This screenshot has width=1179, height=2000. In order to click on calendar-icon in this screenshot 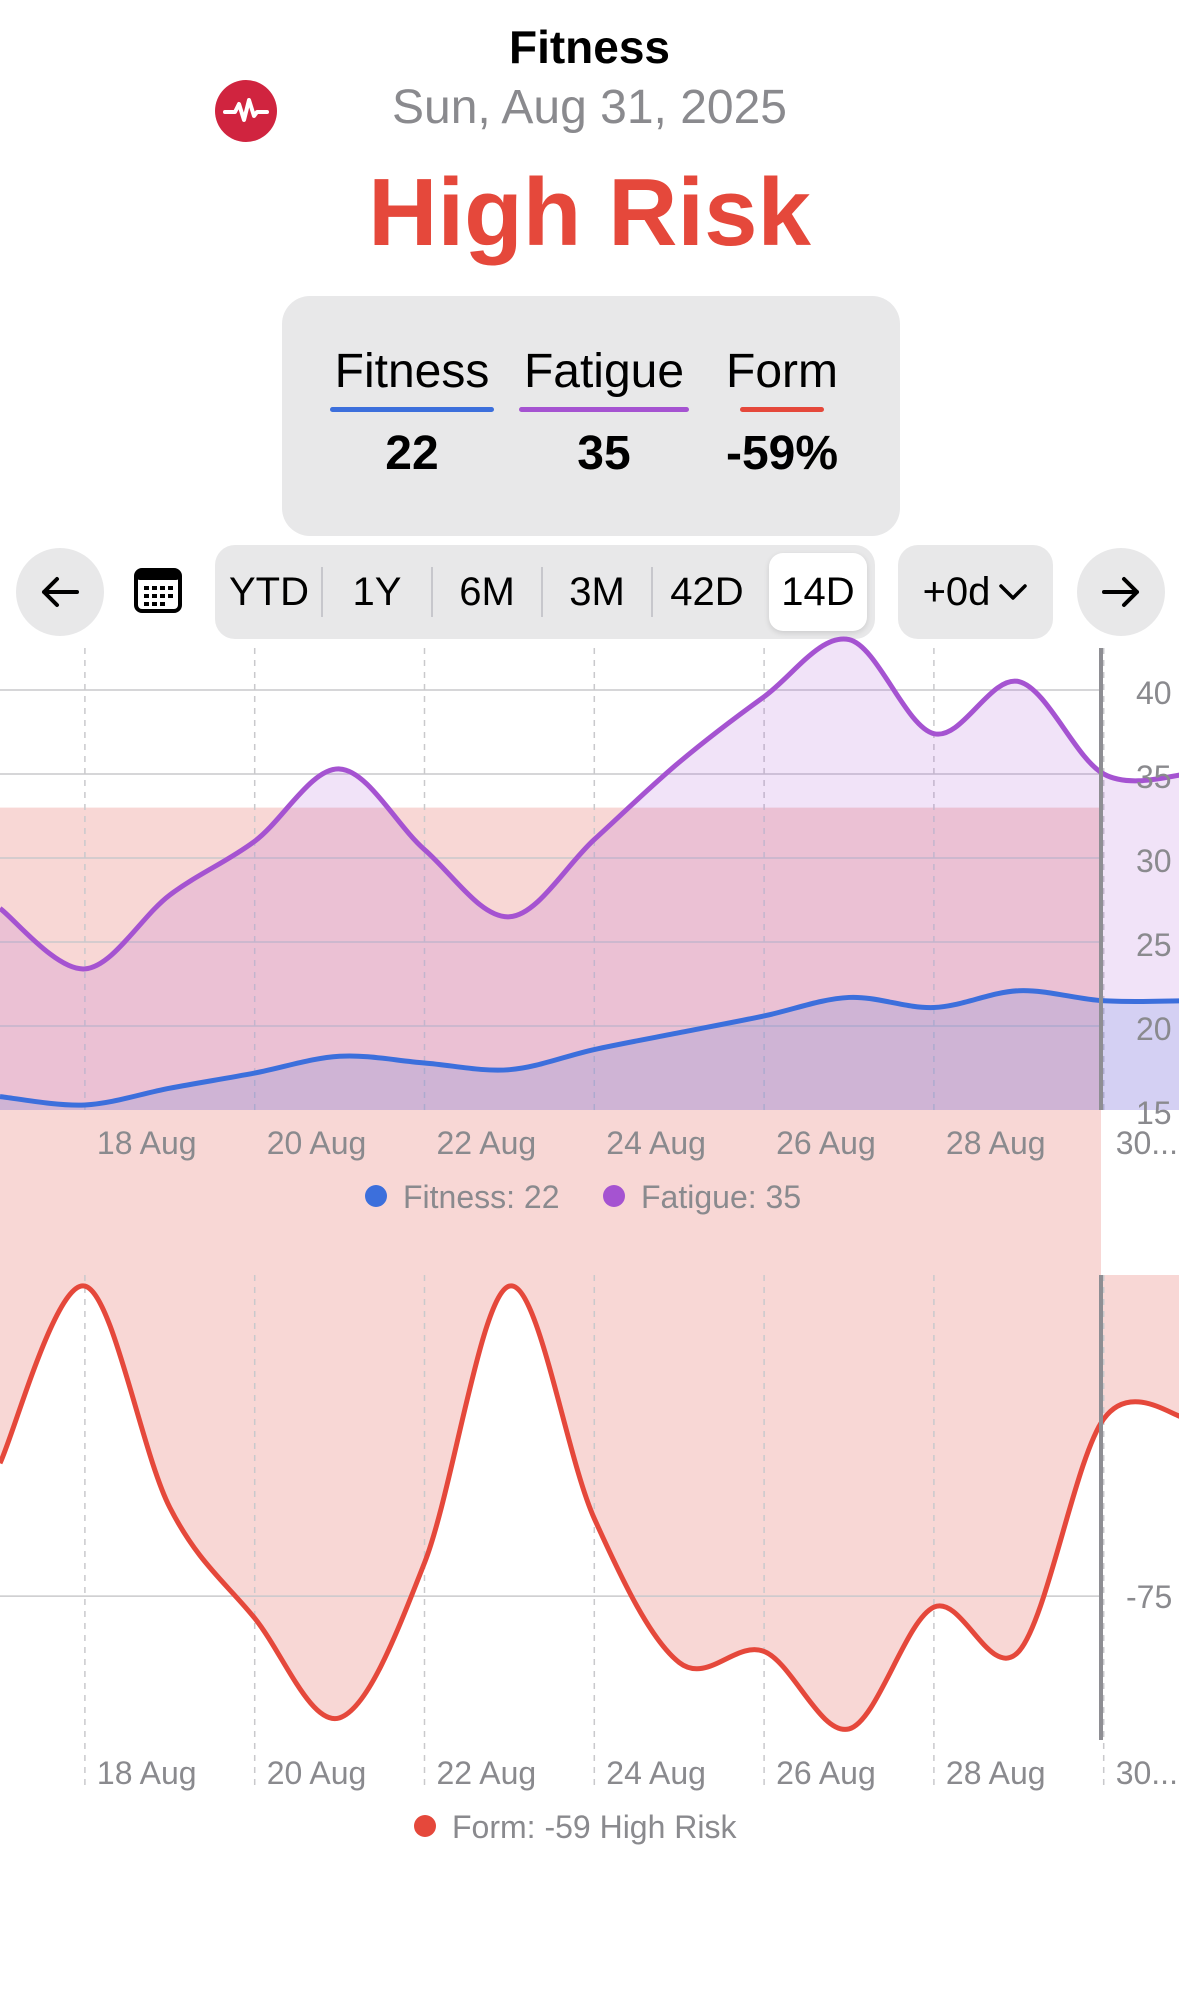, I will do `click(158, 590)`.